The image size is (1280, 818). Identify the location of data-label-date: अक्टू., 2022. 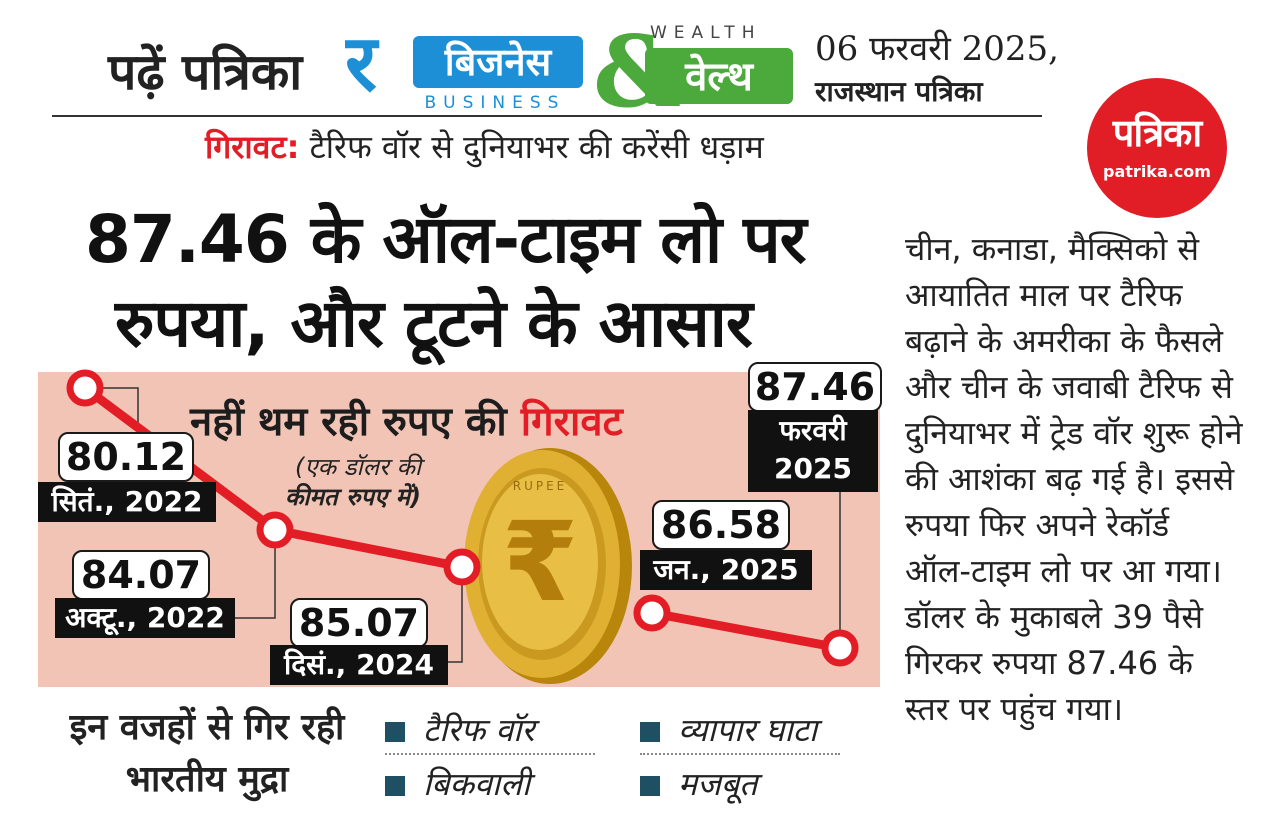
(145, 618).